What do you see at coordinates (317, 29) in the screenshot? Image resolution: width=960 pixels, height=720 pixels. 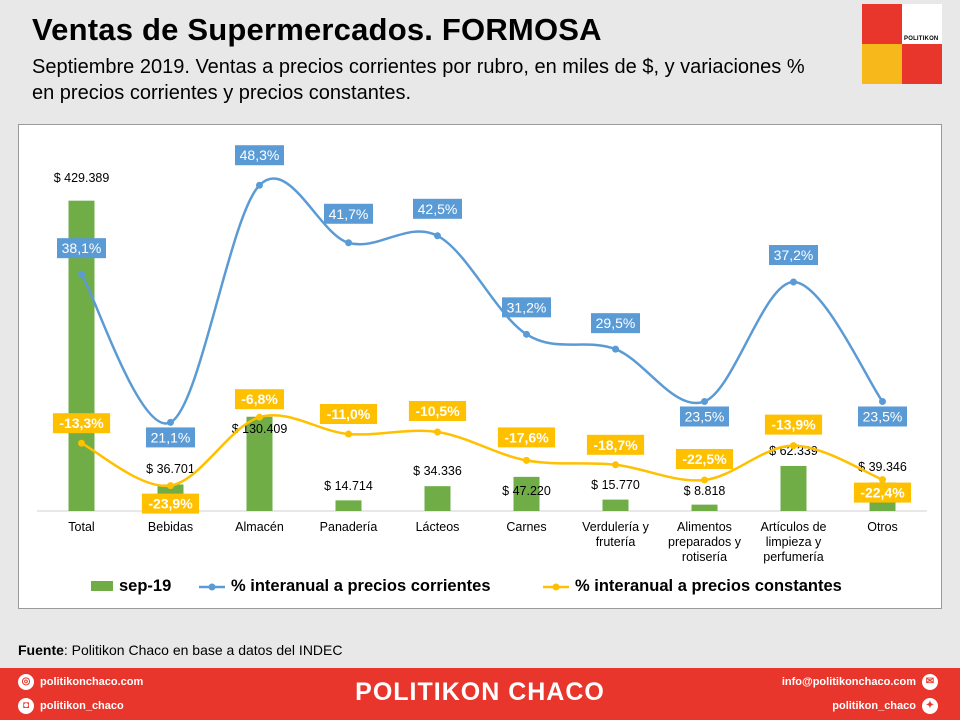 I see `chart-title: Ventas de Supermercados. FORMOSA` at bounding box center [317, 29].